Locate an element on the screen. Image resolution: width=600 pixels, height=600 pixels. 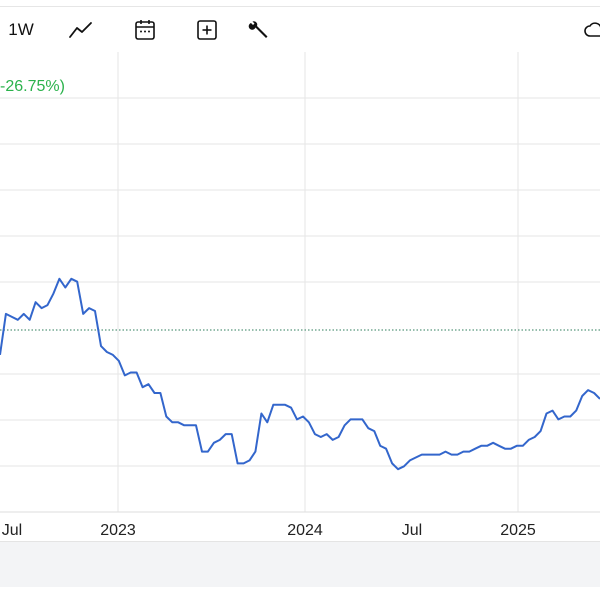
timeframe-button: 1W is located at coordinates (21, 30).